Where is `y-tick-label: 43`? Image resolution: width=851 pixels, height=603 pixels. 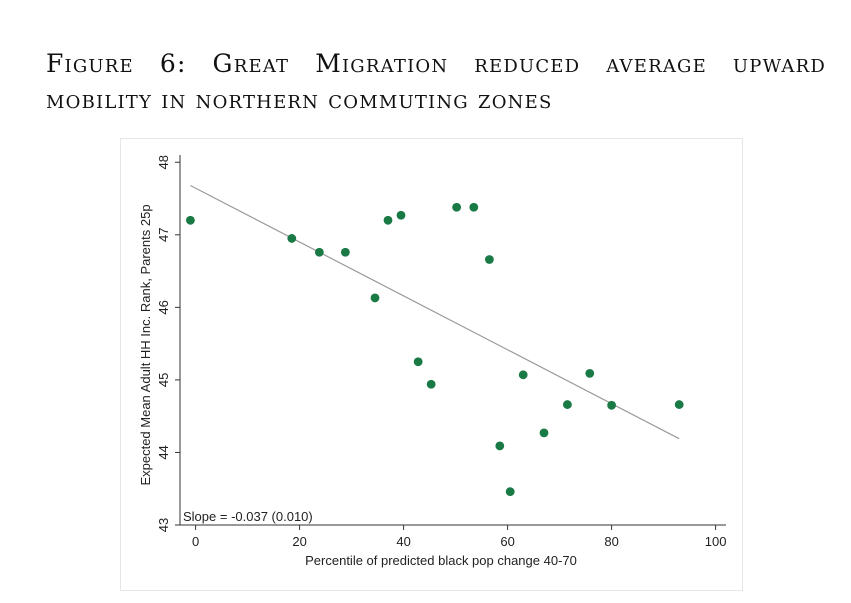
y-tick-label: 43 is located at coordinates (163, 525).